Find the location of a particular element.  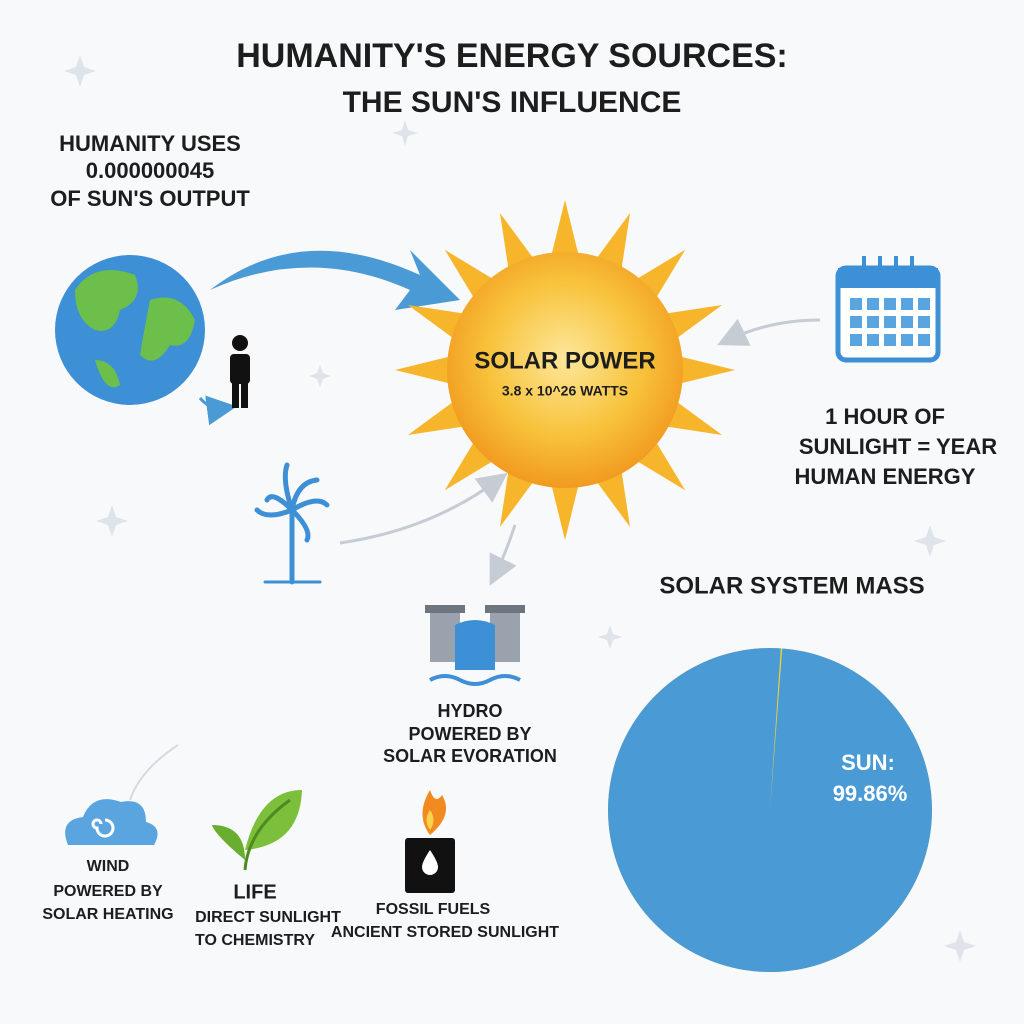

person-icon is located at coordinates (240, 371).